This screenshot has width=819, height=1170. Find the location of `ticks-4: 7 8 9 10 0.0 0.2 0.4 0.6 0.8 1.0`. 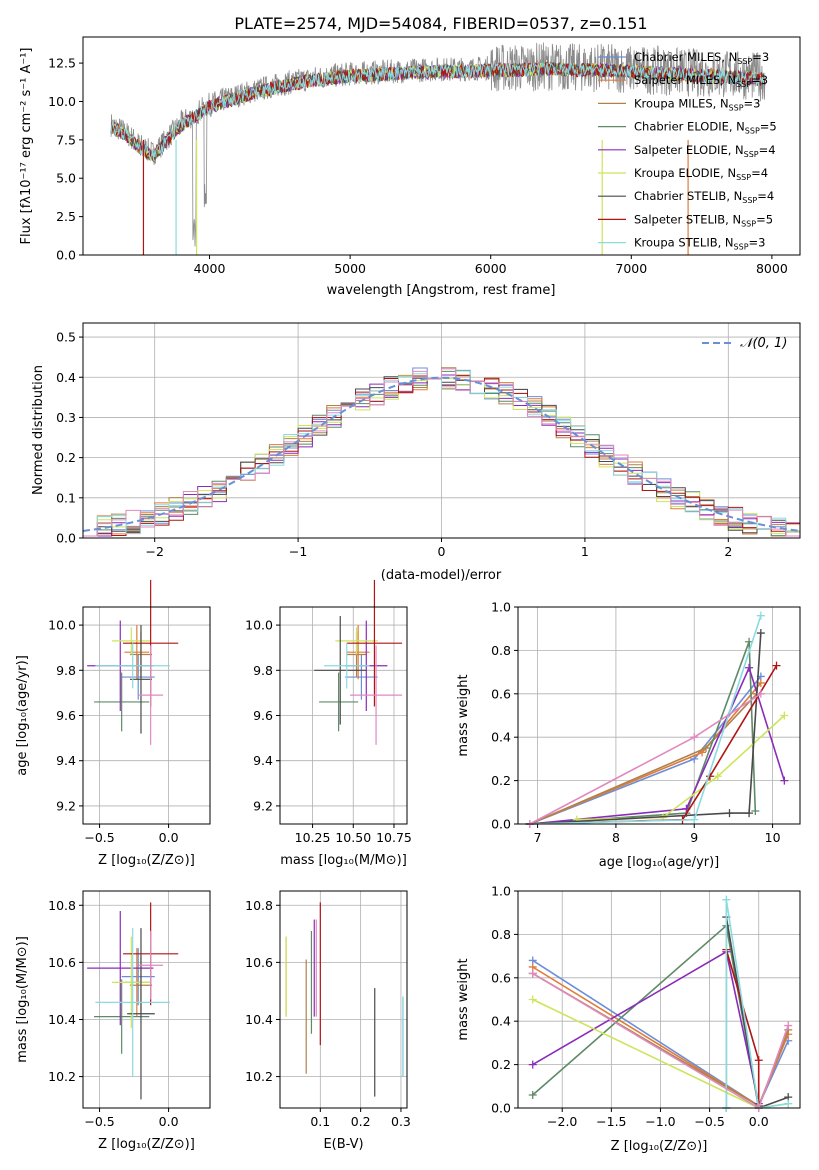

ticks-4: 7 8 9 10 0.0 0.2 0.4 0.6 0.8 1.0 is located at coordinates (635, 723).